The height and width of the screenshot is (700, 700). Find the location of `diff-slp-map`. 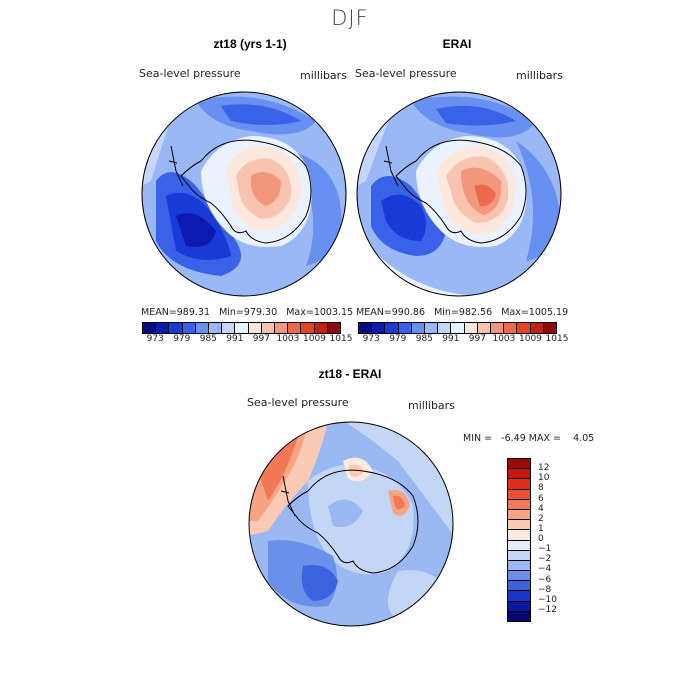

diff-slp-map is located at coordinates (351, 524).